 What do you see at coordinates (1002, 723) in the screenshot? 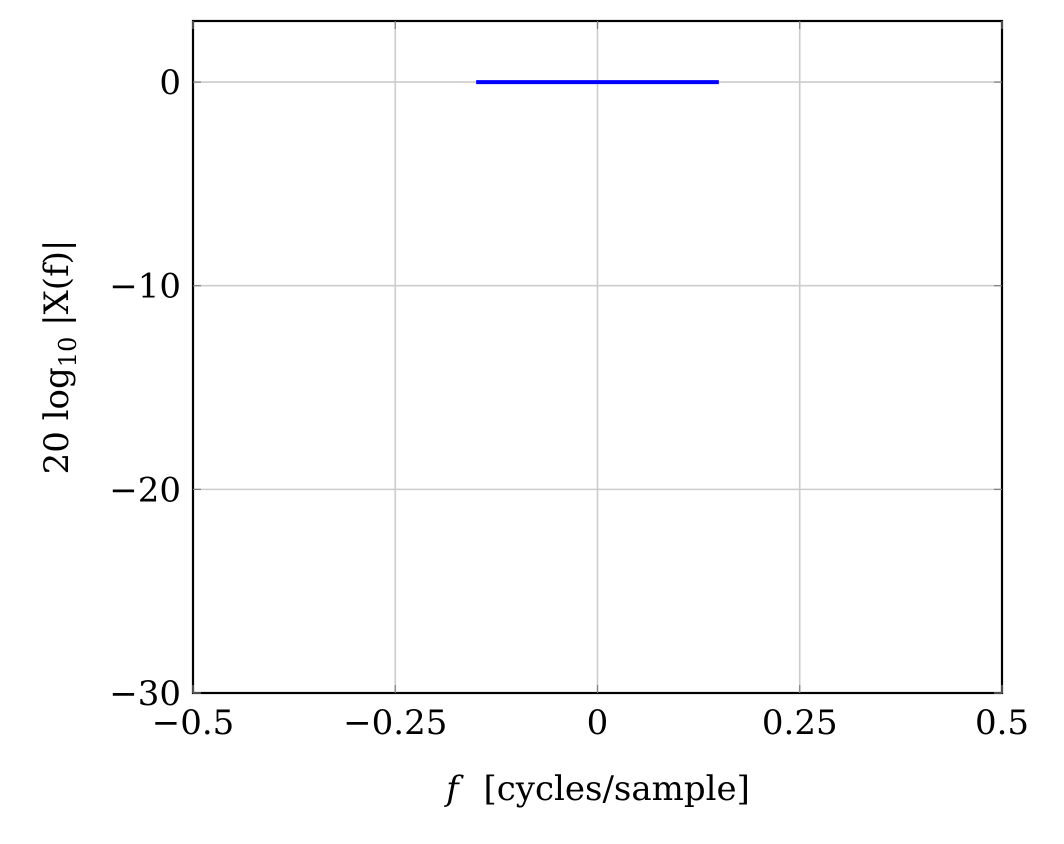
I see `x-tick-label: 0.5` at bounding box center [1002, 723].